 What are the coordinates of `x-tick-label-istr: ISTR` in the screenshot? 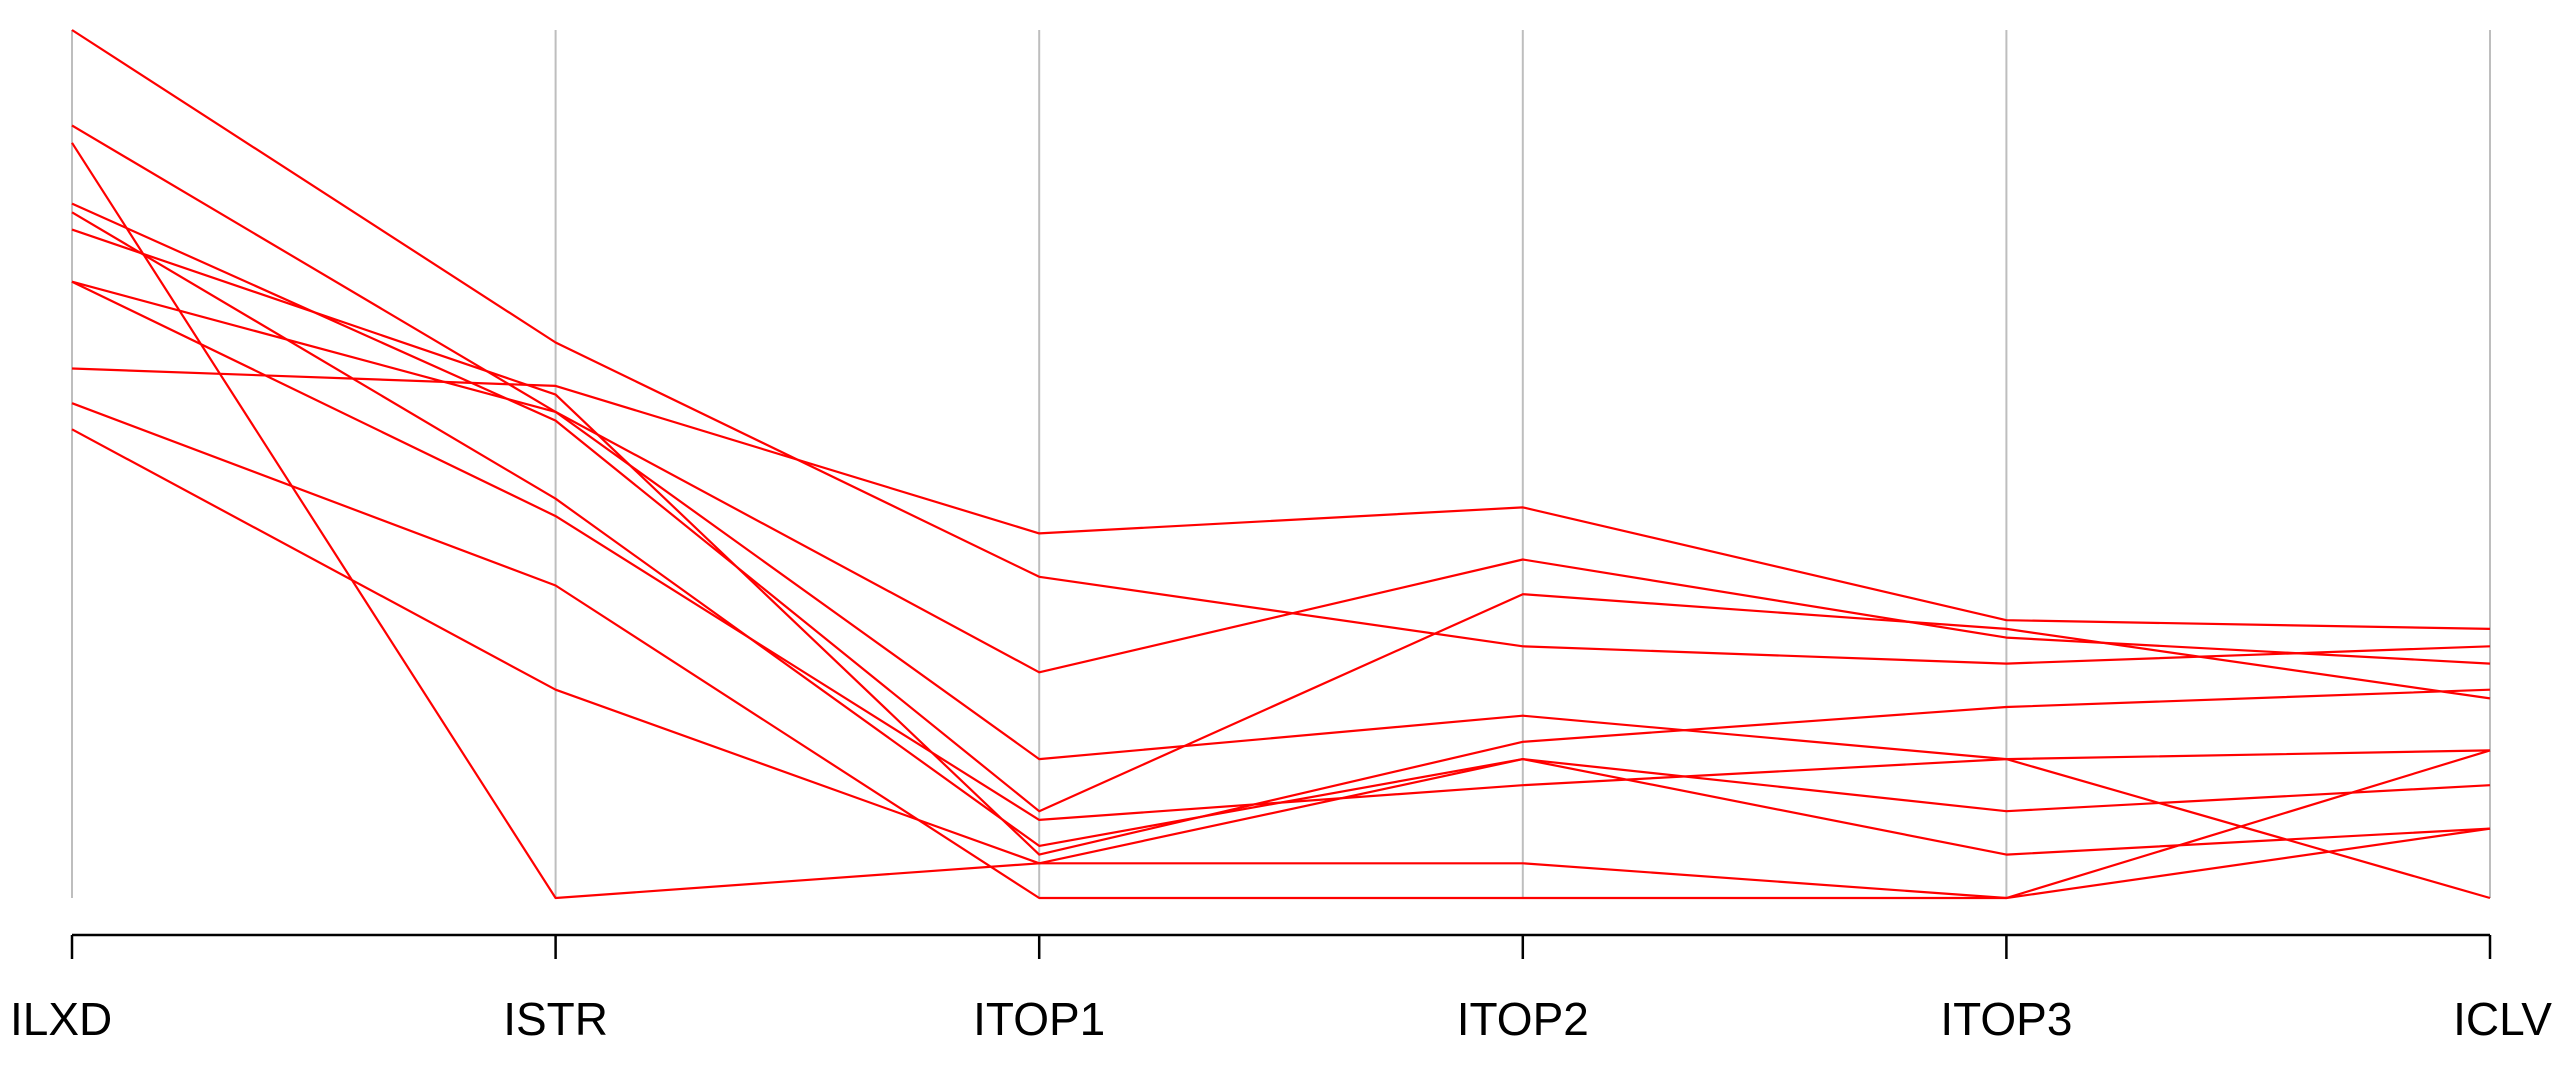 It's located at (555, 1019).